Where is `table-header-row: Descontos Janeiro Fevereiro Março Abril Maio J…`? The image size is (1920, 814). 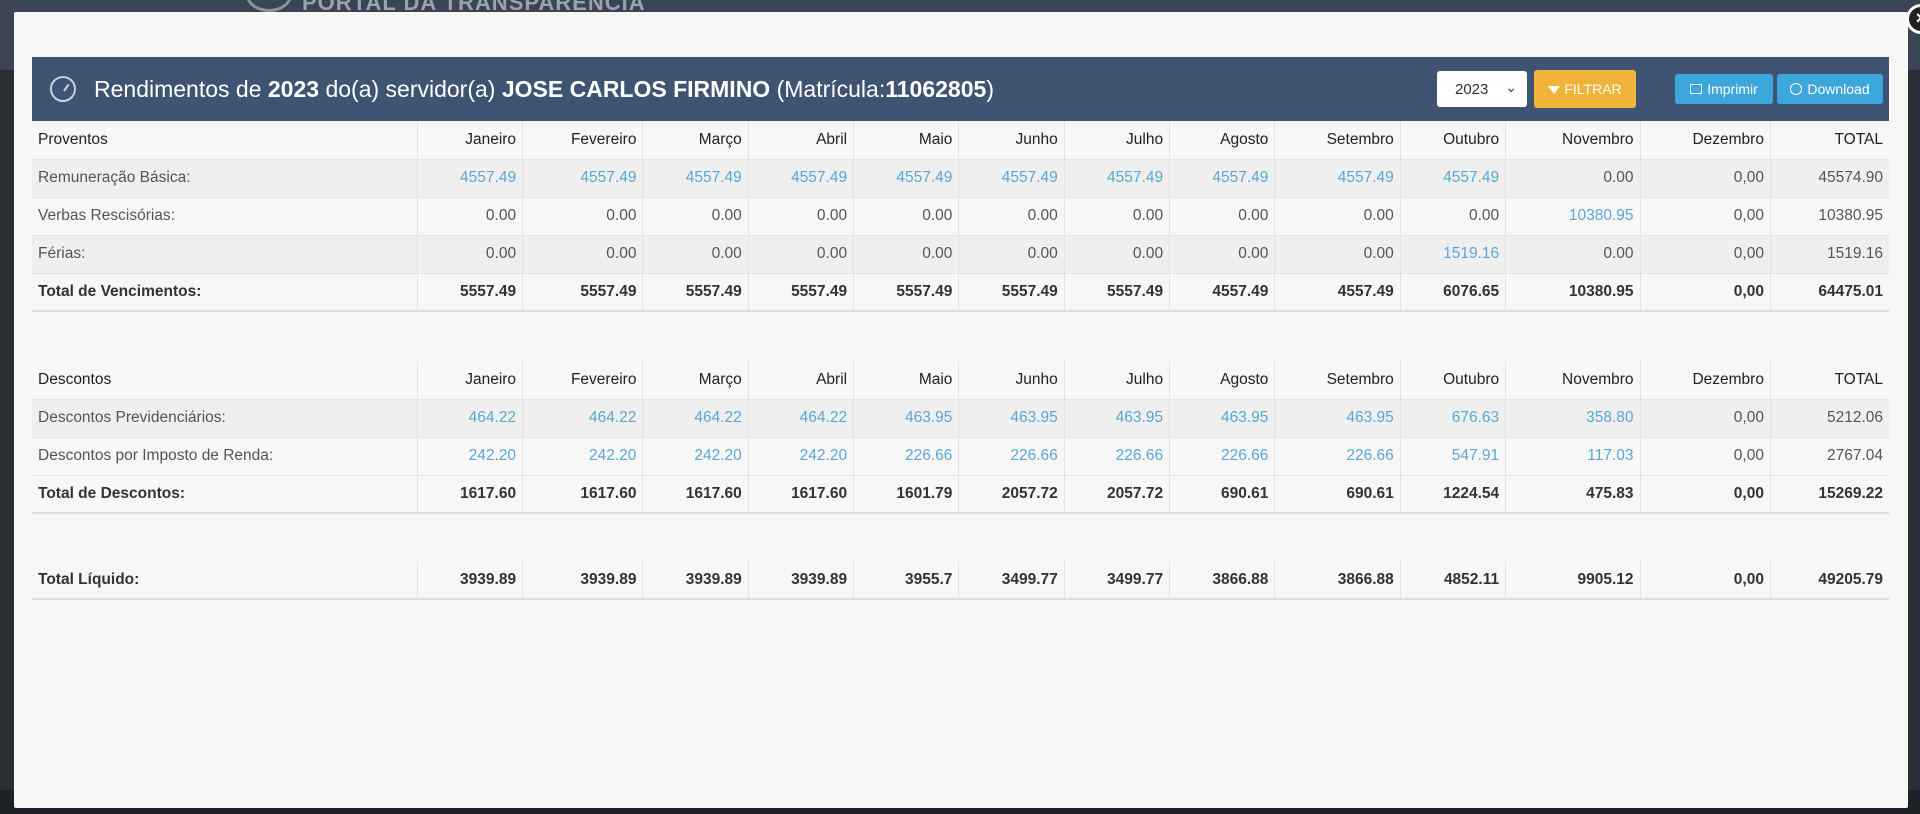
table-header-row: Descontos Janeiro Fevereiro Março Abril Maio J… is located at coordinates (960, 380).